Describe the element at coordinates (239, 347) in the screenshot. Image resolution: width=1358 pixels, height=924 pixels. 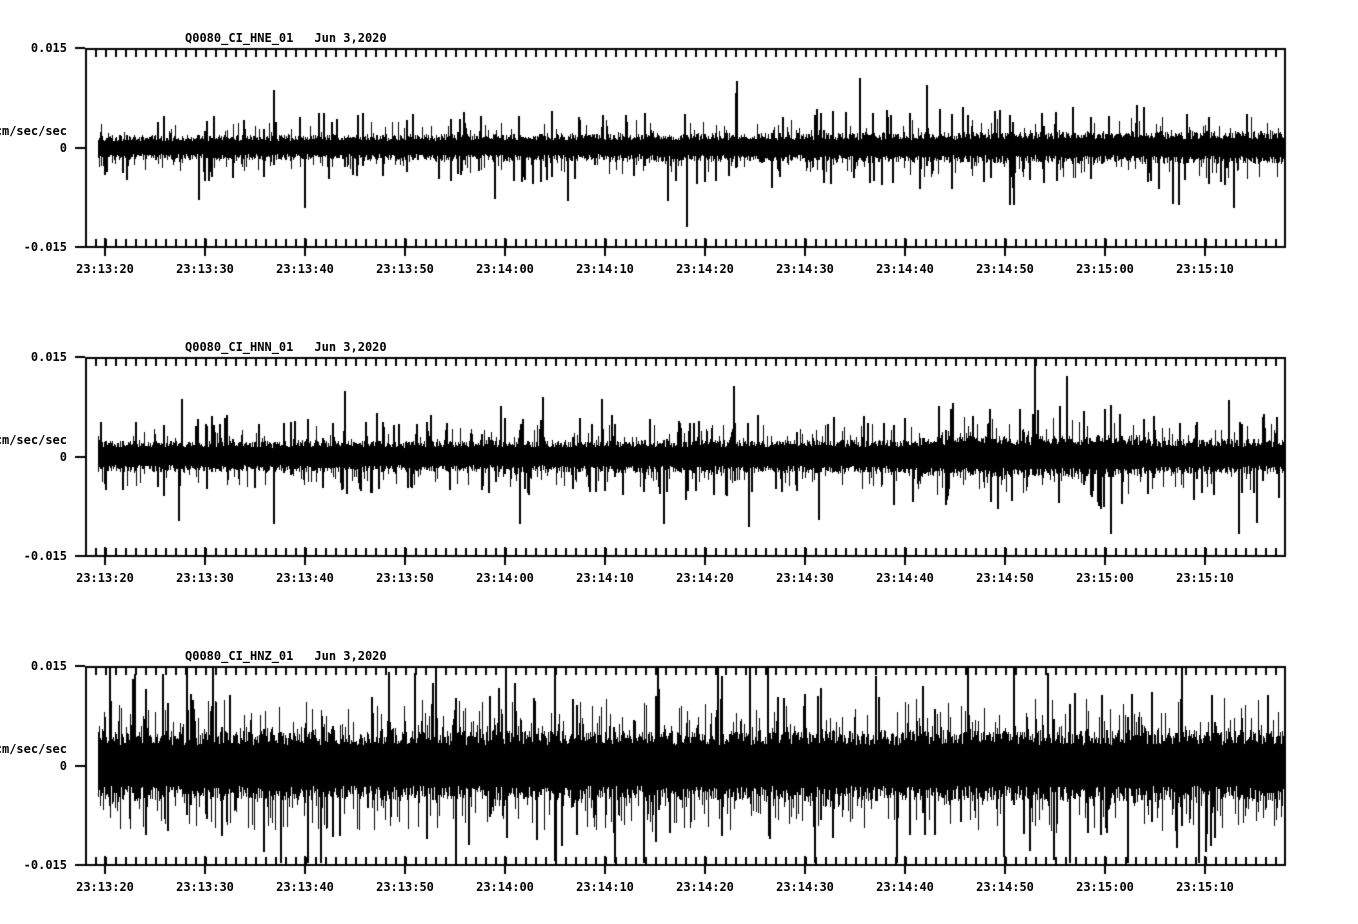
I see `station-channel-label: Q0080_CI_HNN_01` at that location.